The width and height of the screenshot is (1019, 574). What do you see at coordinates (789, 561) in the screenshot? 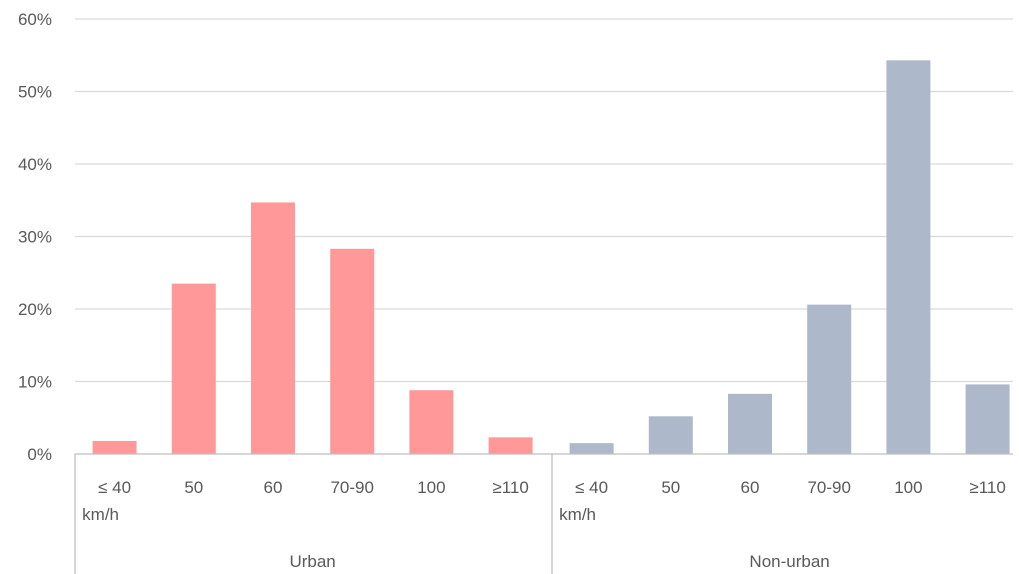
I see `group-label: Non-urban` at bounding box center [789, 561].